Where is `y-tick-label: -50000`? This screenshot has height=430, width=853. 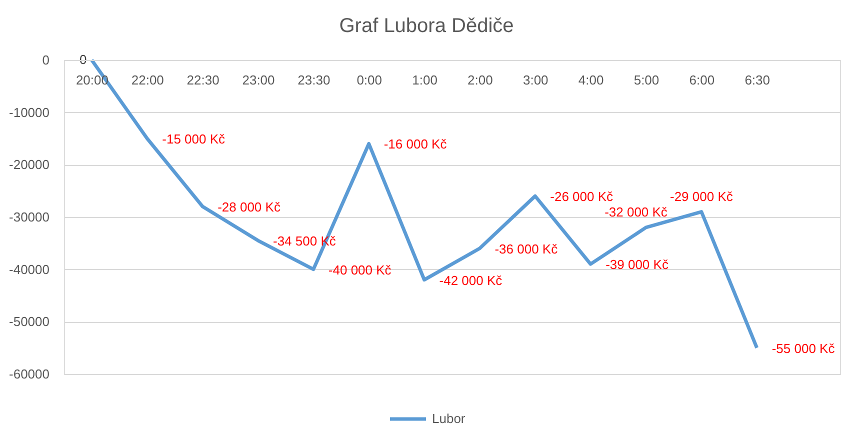
y-tick-label: -50000 is located at coordinates (29, 322).